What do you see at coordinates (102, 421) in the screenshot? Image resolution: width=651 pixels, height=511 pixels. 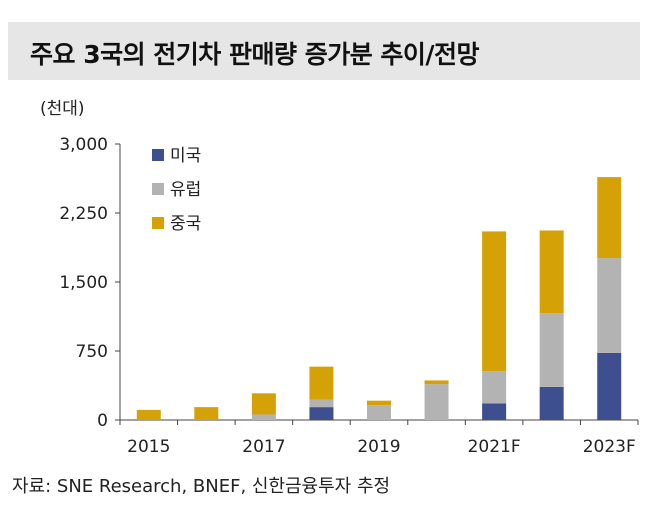 I see `y-tick-label: 0` at bounding box center [102, 421].